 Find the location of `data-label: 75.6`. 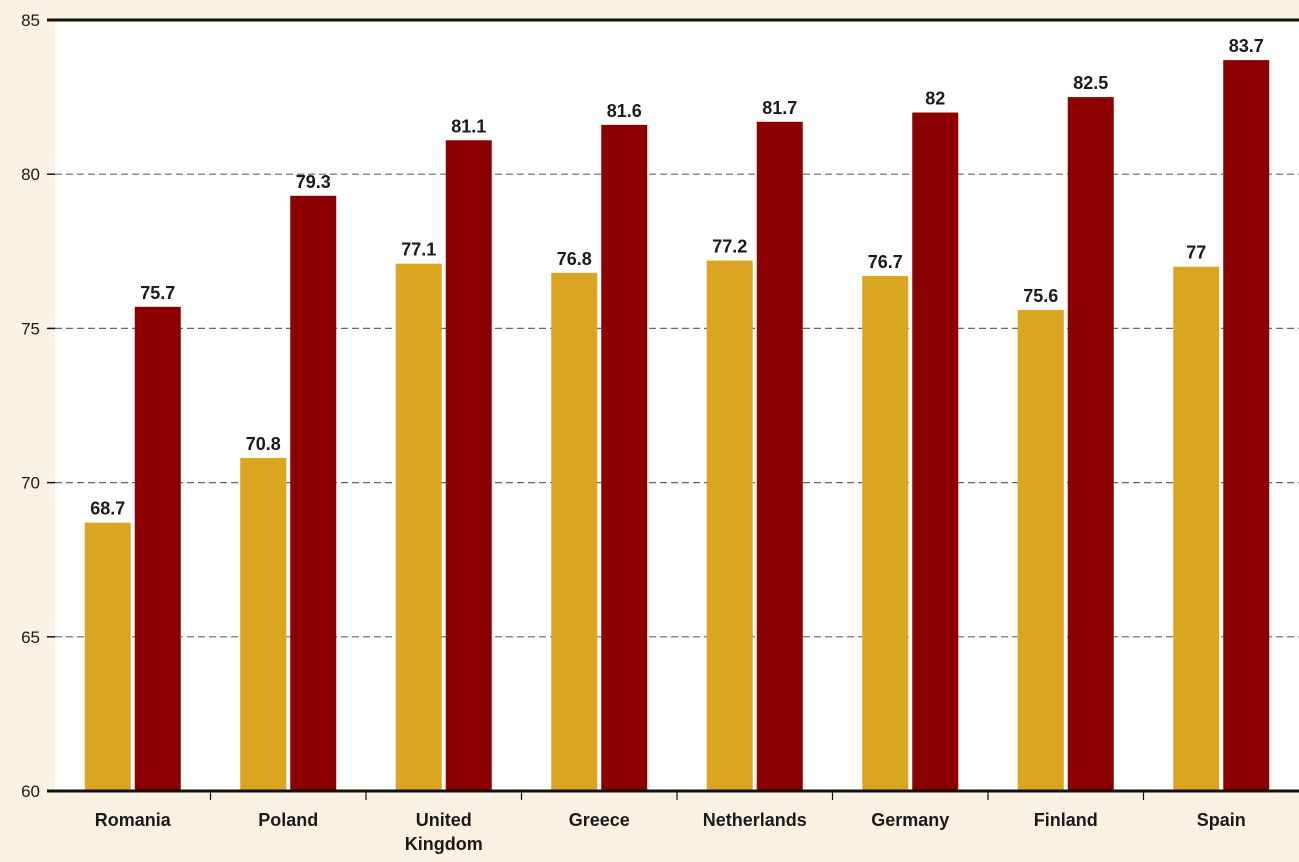

data-label: 75.6 is located at coordinates (1040, 296).